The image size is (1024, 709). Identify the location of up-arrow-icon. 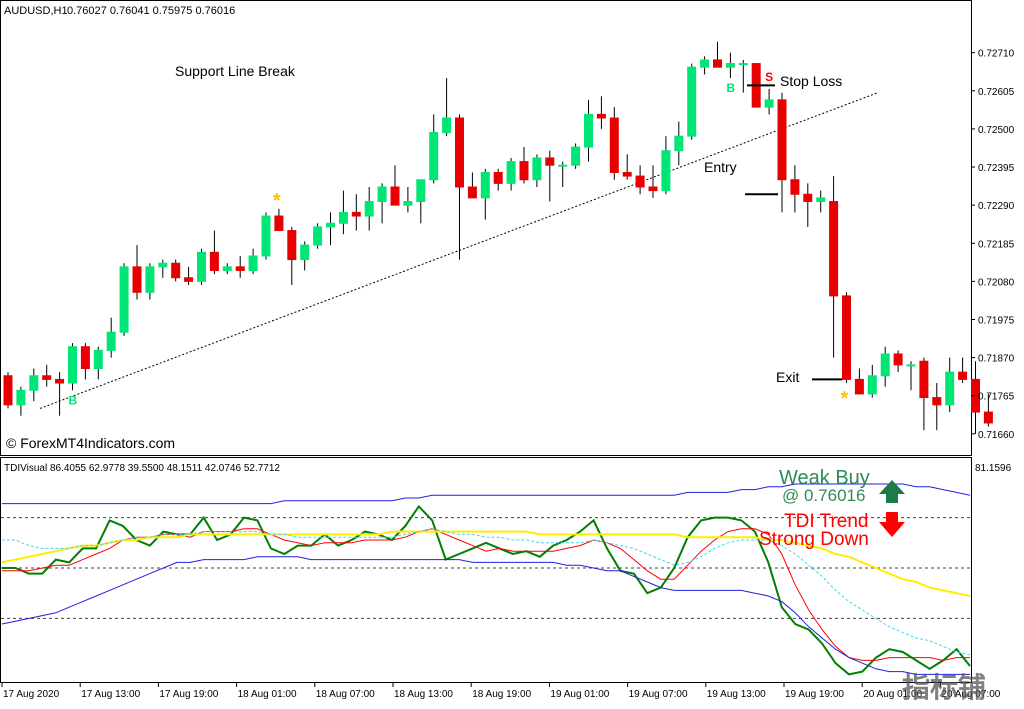
(892, 491).